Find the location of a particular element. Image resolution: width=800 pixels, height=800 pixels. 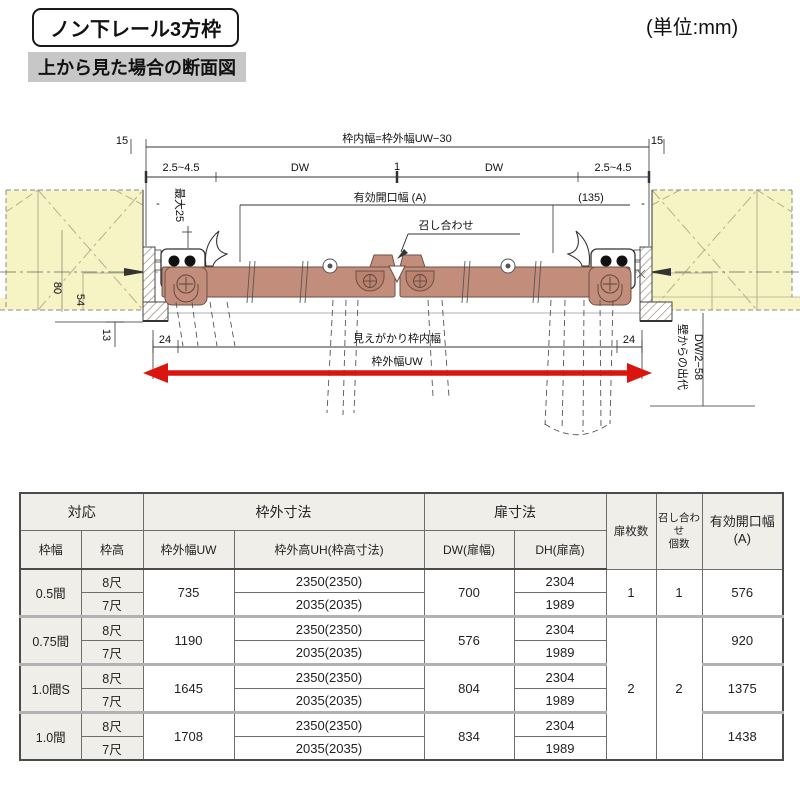

cell-dw: 576 is located at coordinates (469, 640).